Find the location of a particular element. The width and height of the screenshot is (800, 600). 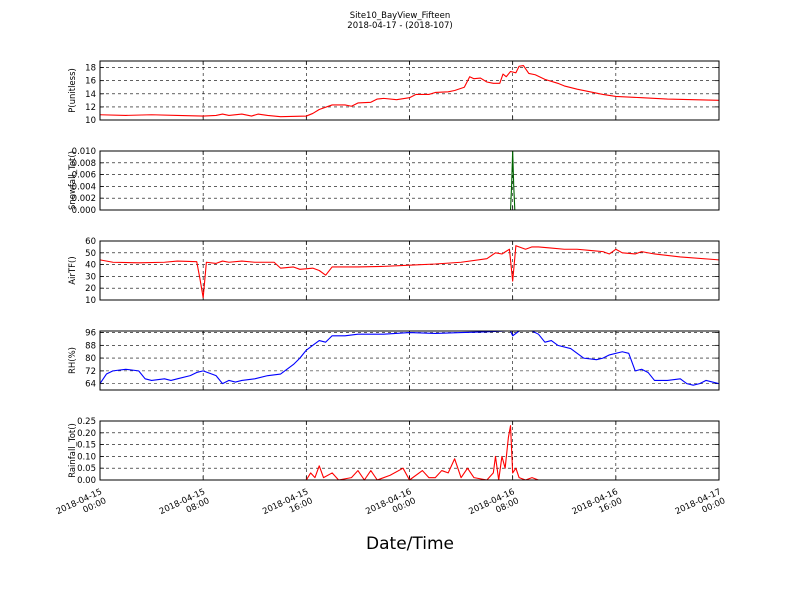

y-tick-label: 0.05 is located at coordinates (86, 469).